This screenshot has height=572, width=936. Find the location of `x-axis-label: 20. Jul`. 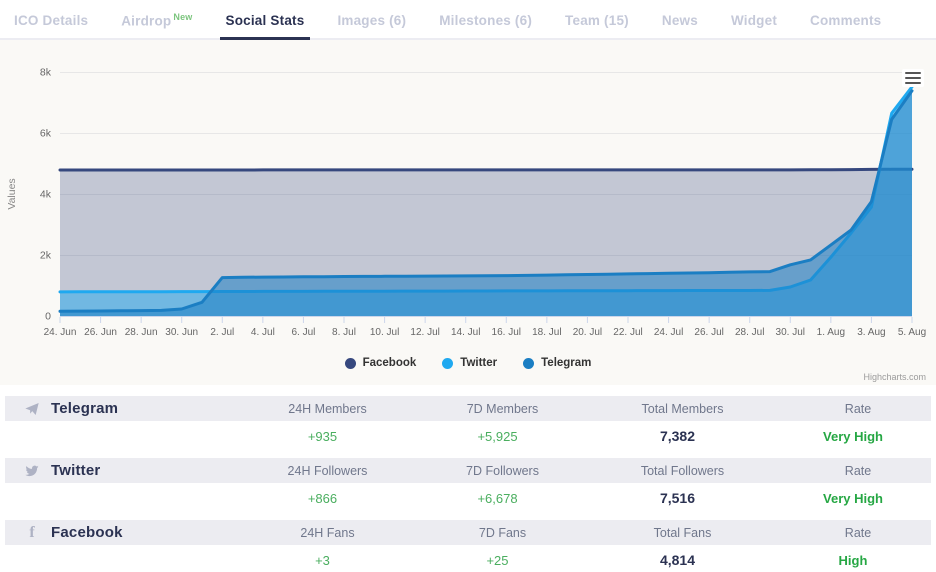

x-axis-label: 20. Jul is located at coordinates (587, 332).